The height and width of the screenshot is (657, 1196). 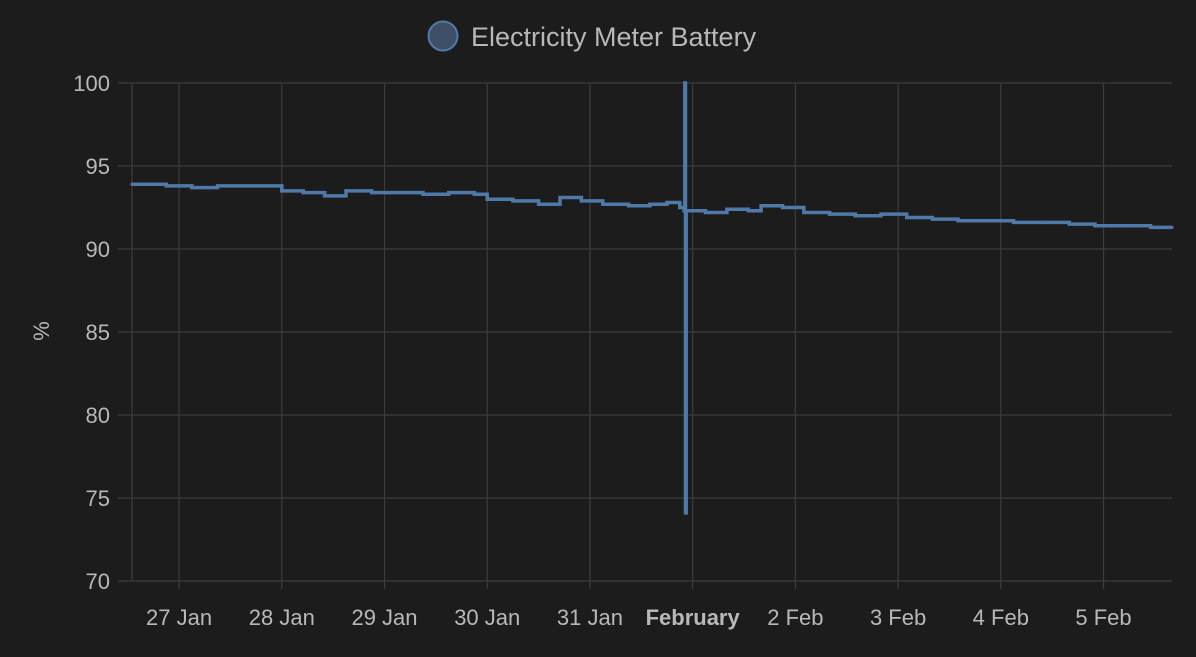 What do you see at coordinates (693, 617) in the screenshot?
I see `x-tick-label: February` at bounding box center [693, 617].